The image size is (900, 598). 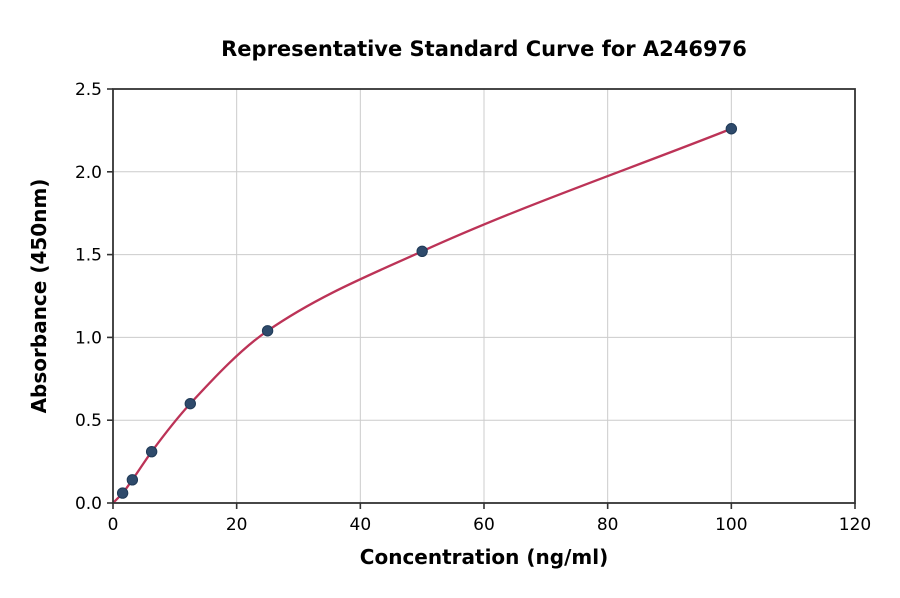 What do you see at coordinates (39, 296) in the screenshot?
I see `y-axis-label: Absorbance (450nm)` at bounding box center [39, 296].